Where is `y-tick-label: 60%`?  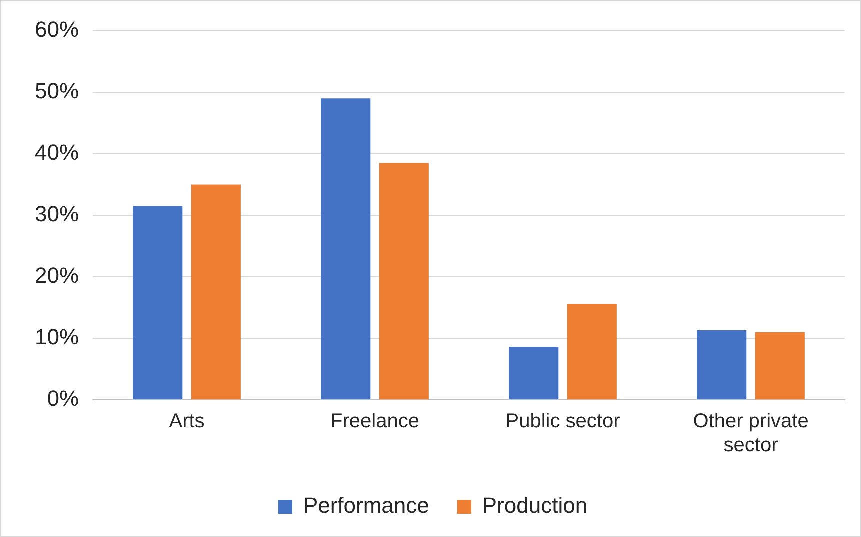 y-tick-label: 60% is located at coordinates (57, 29).